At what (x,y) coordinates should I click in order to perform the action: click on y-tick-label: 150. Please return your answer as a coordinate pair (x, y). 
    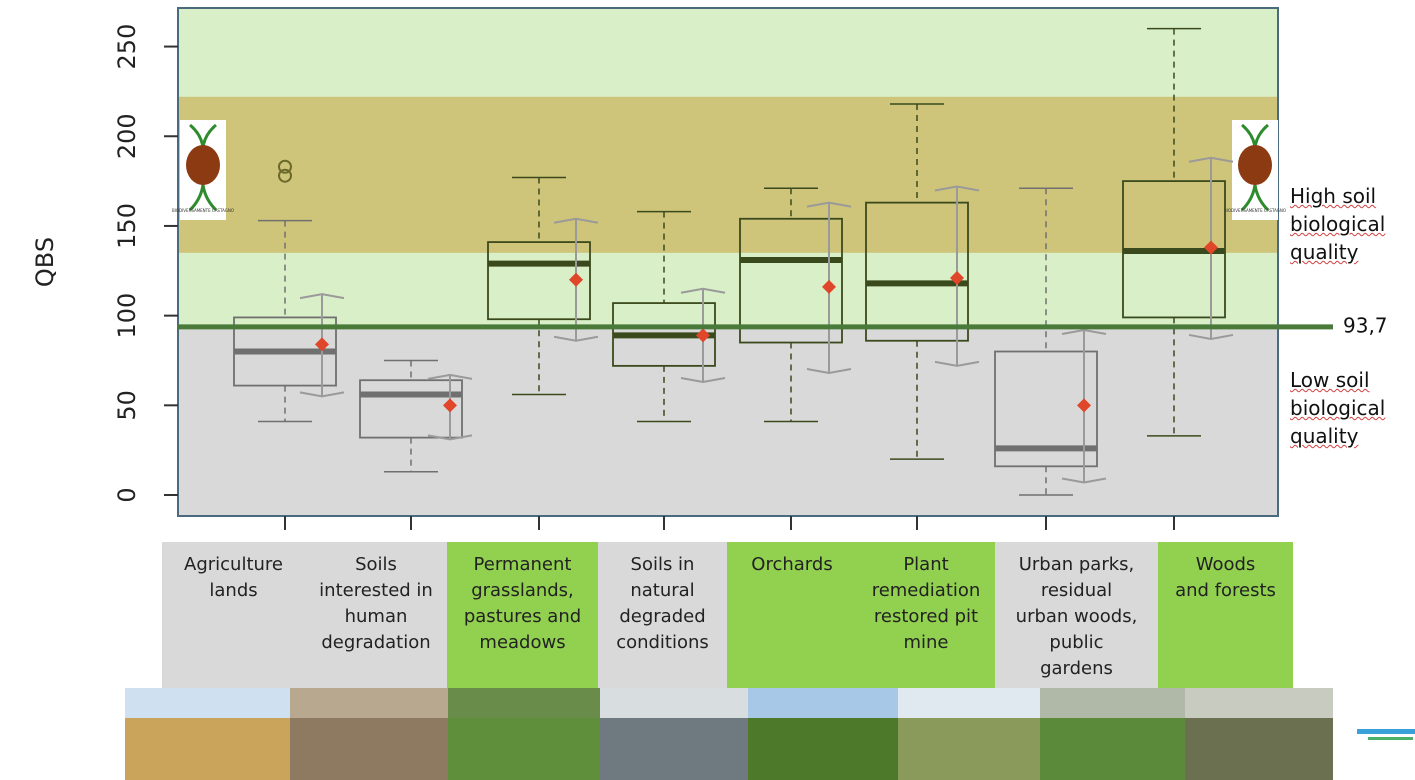
    Looking at the image, I should click on (127, 226).